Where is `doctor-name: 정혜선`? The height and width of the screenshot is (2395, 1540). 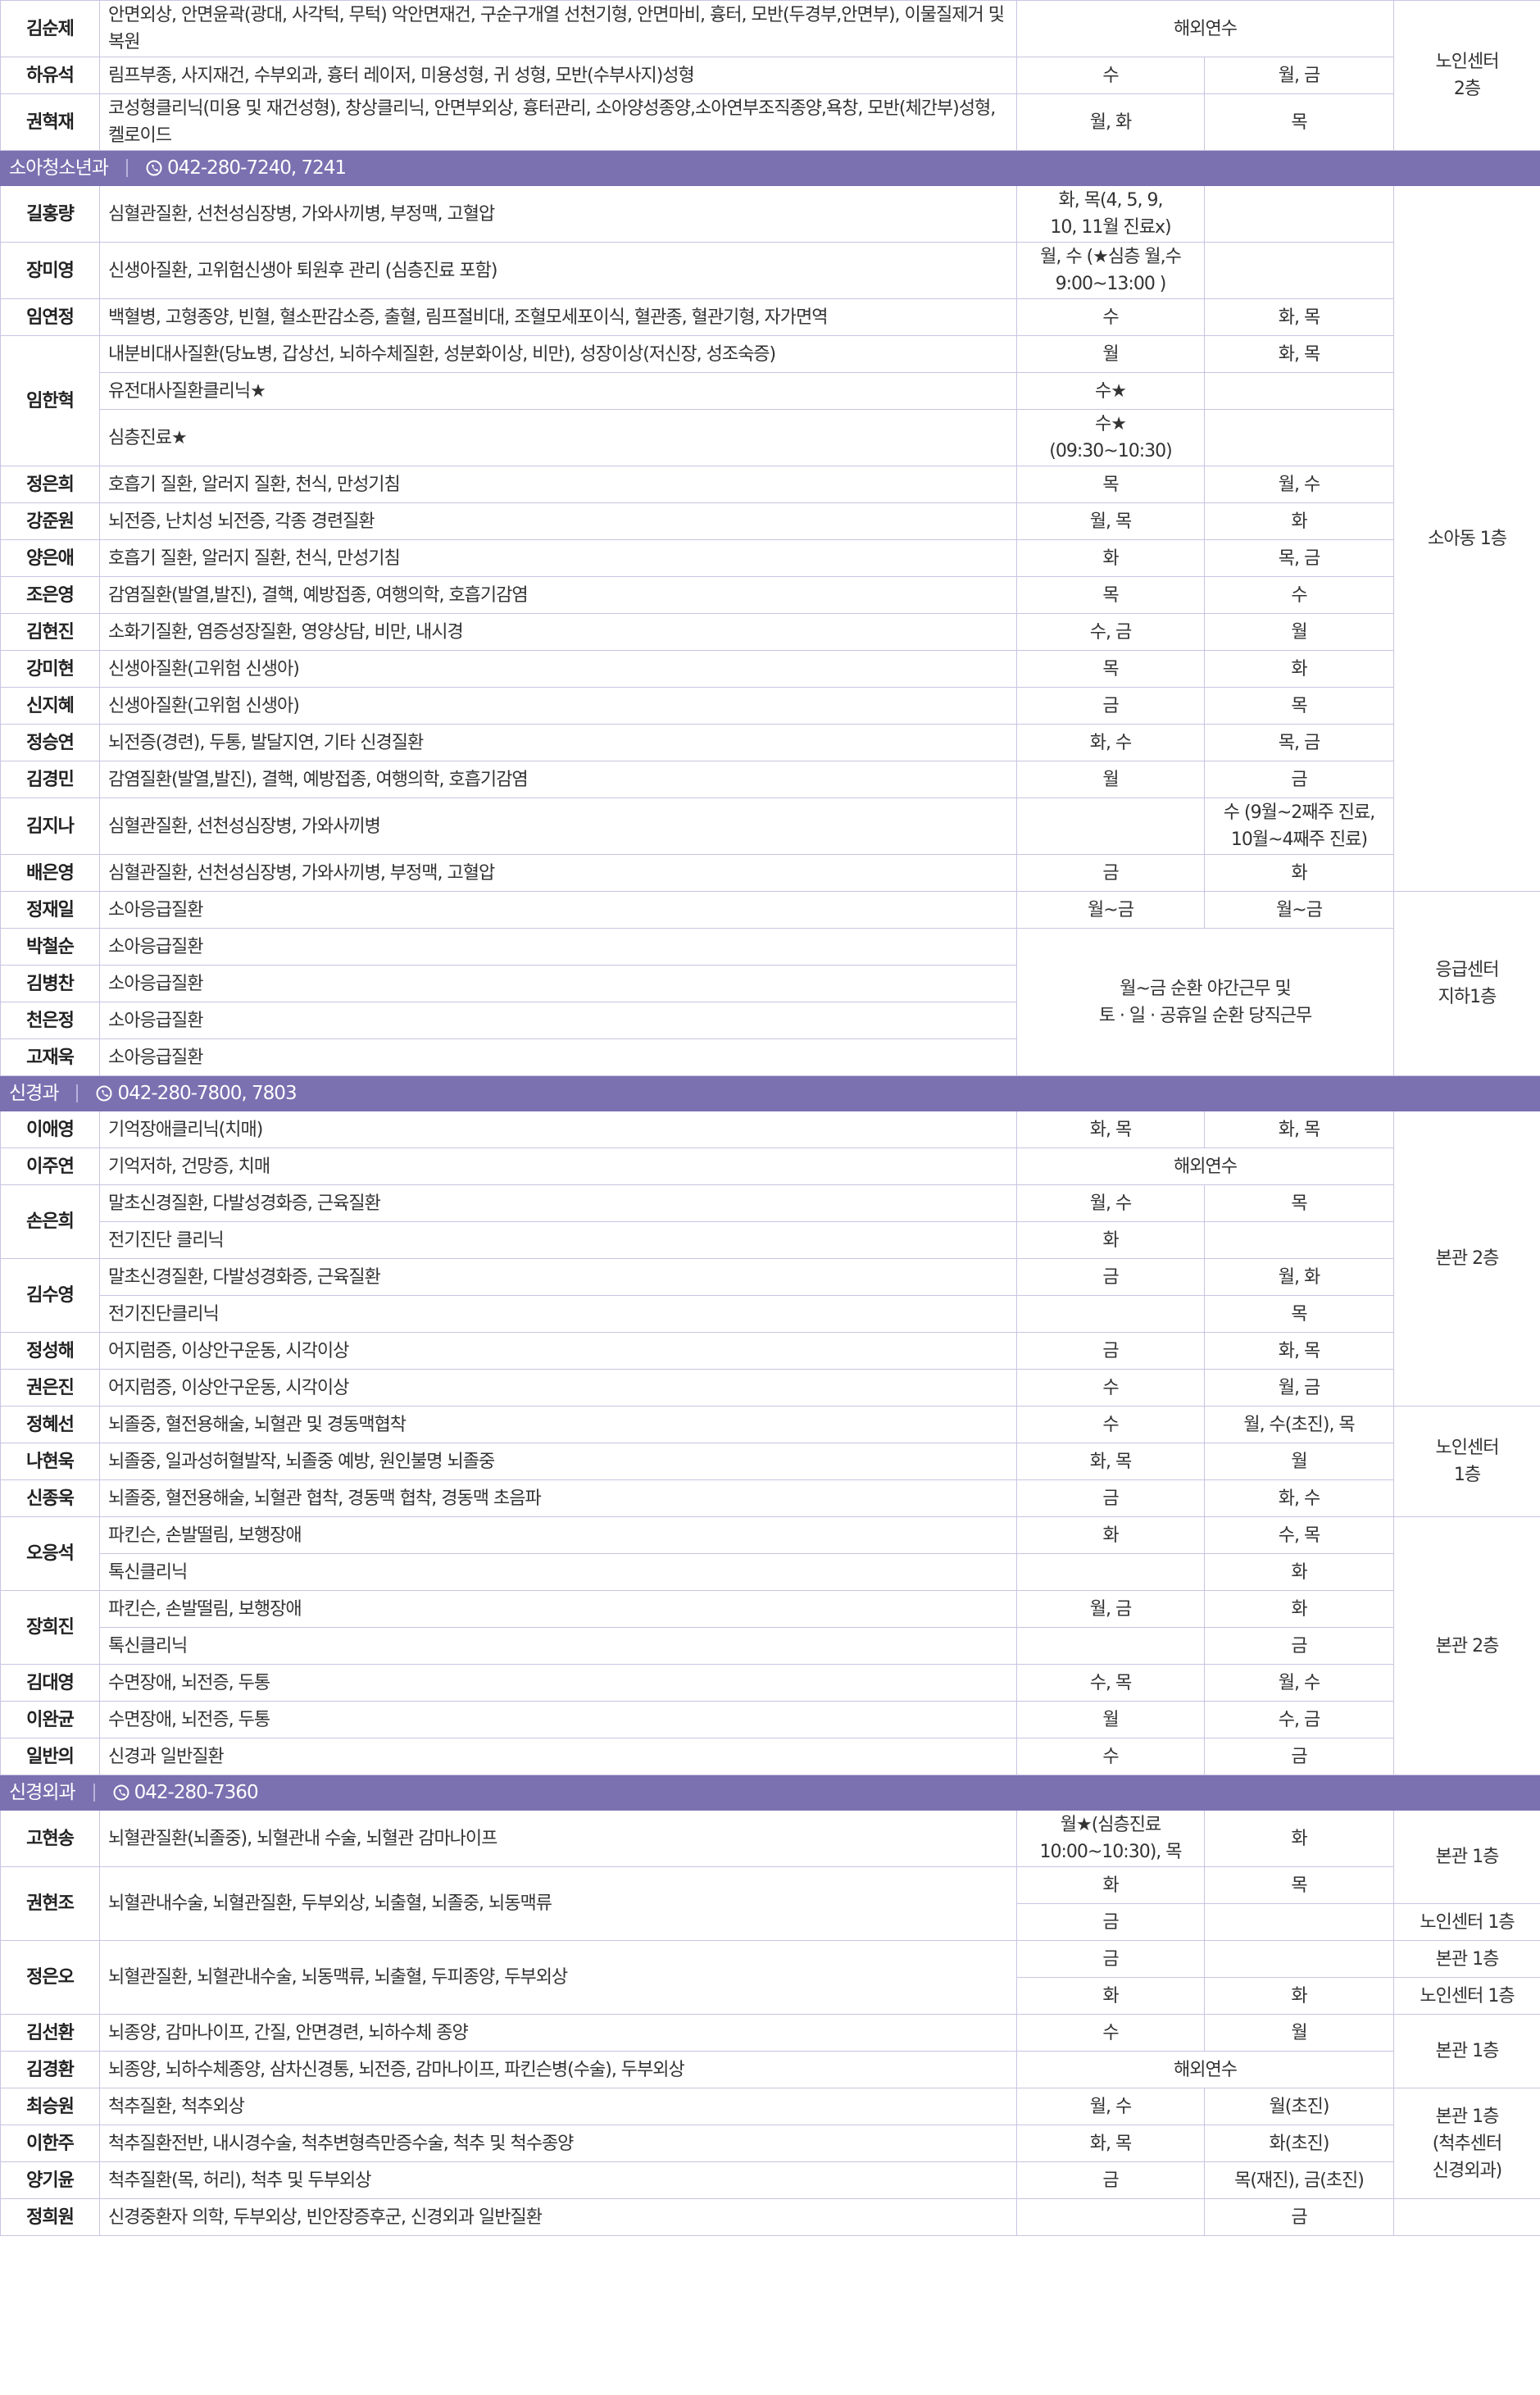
doctor-name: 정혜선 is located at coordinates (50, 1424).